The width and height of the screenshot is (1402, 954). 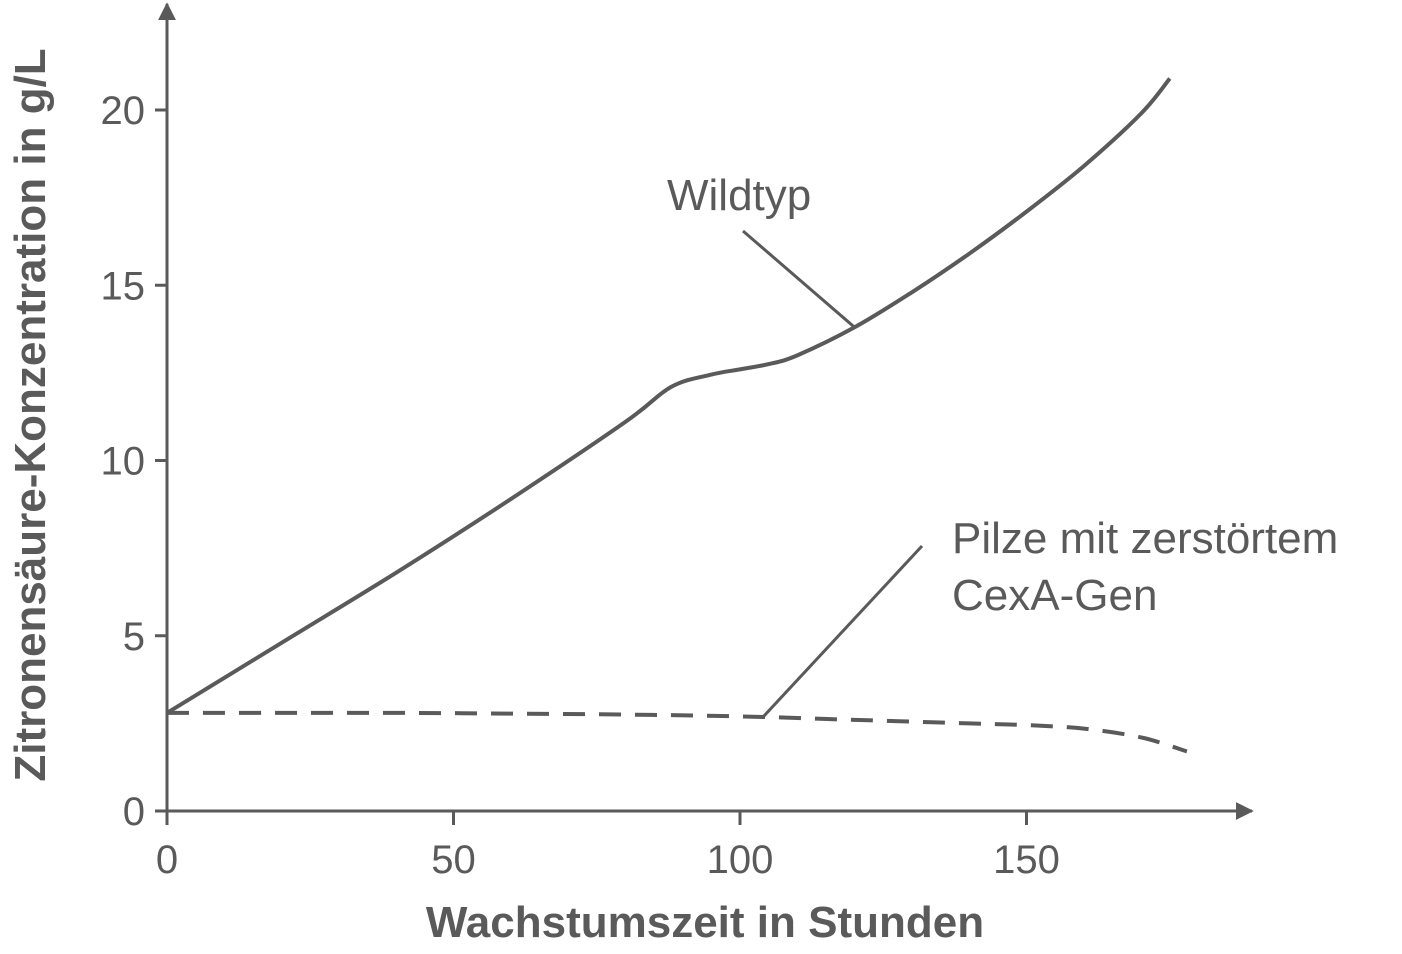 What do you see at coordinates (1026, 860) in the screenshot?
I see `x-tick-label: 150` at bounding box center [1026, 860].